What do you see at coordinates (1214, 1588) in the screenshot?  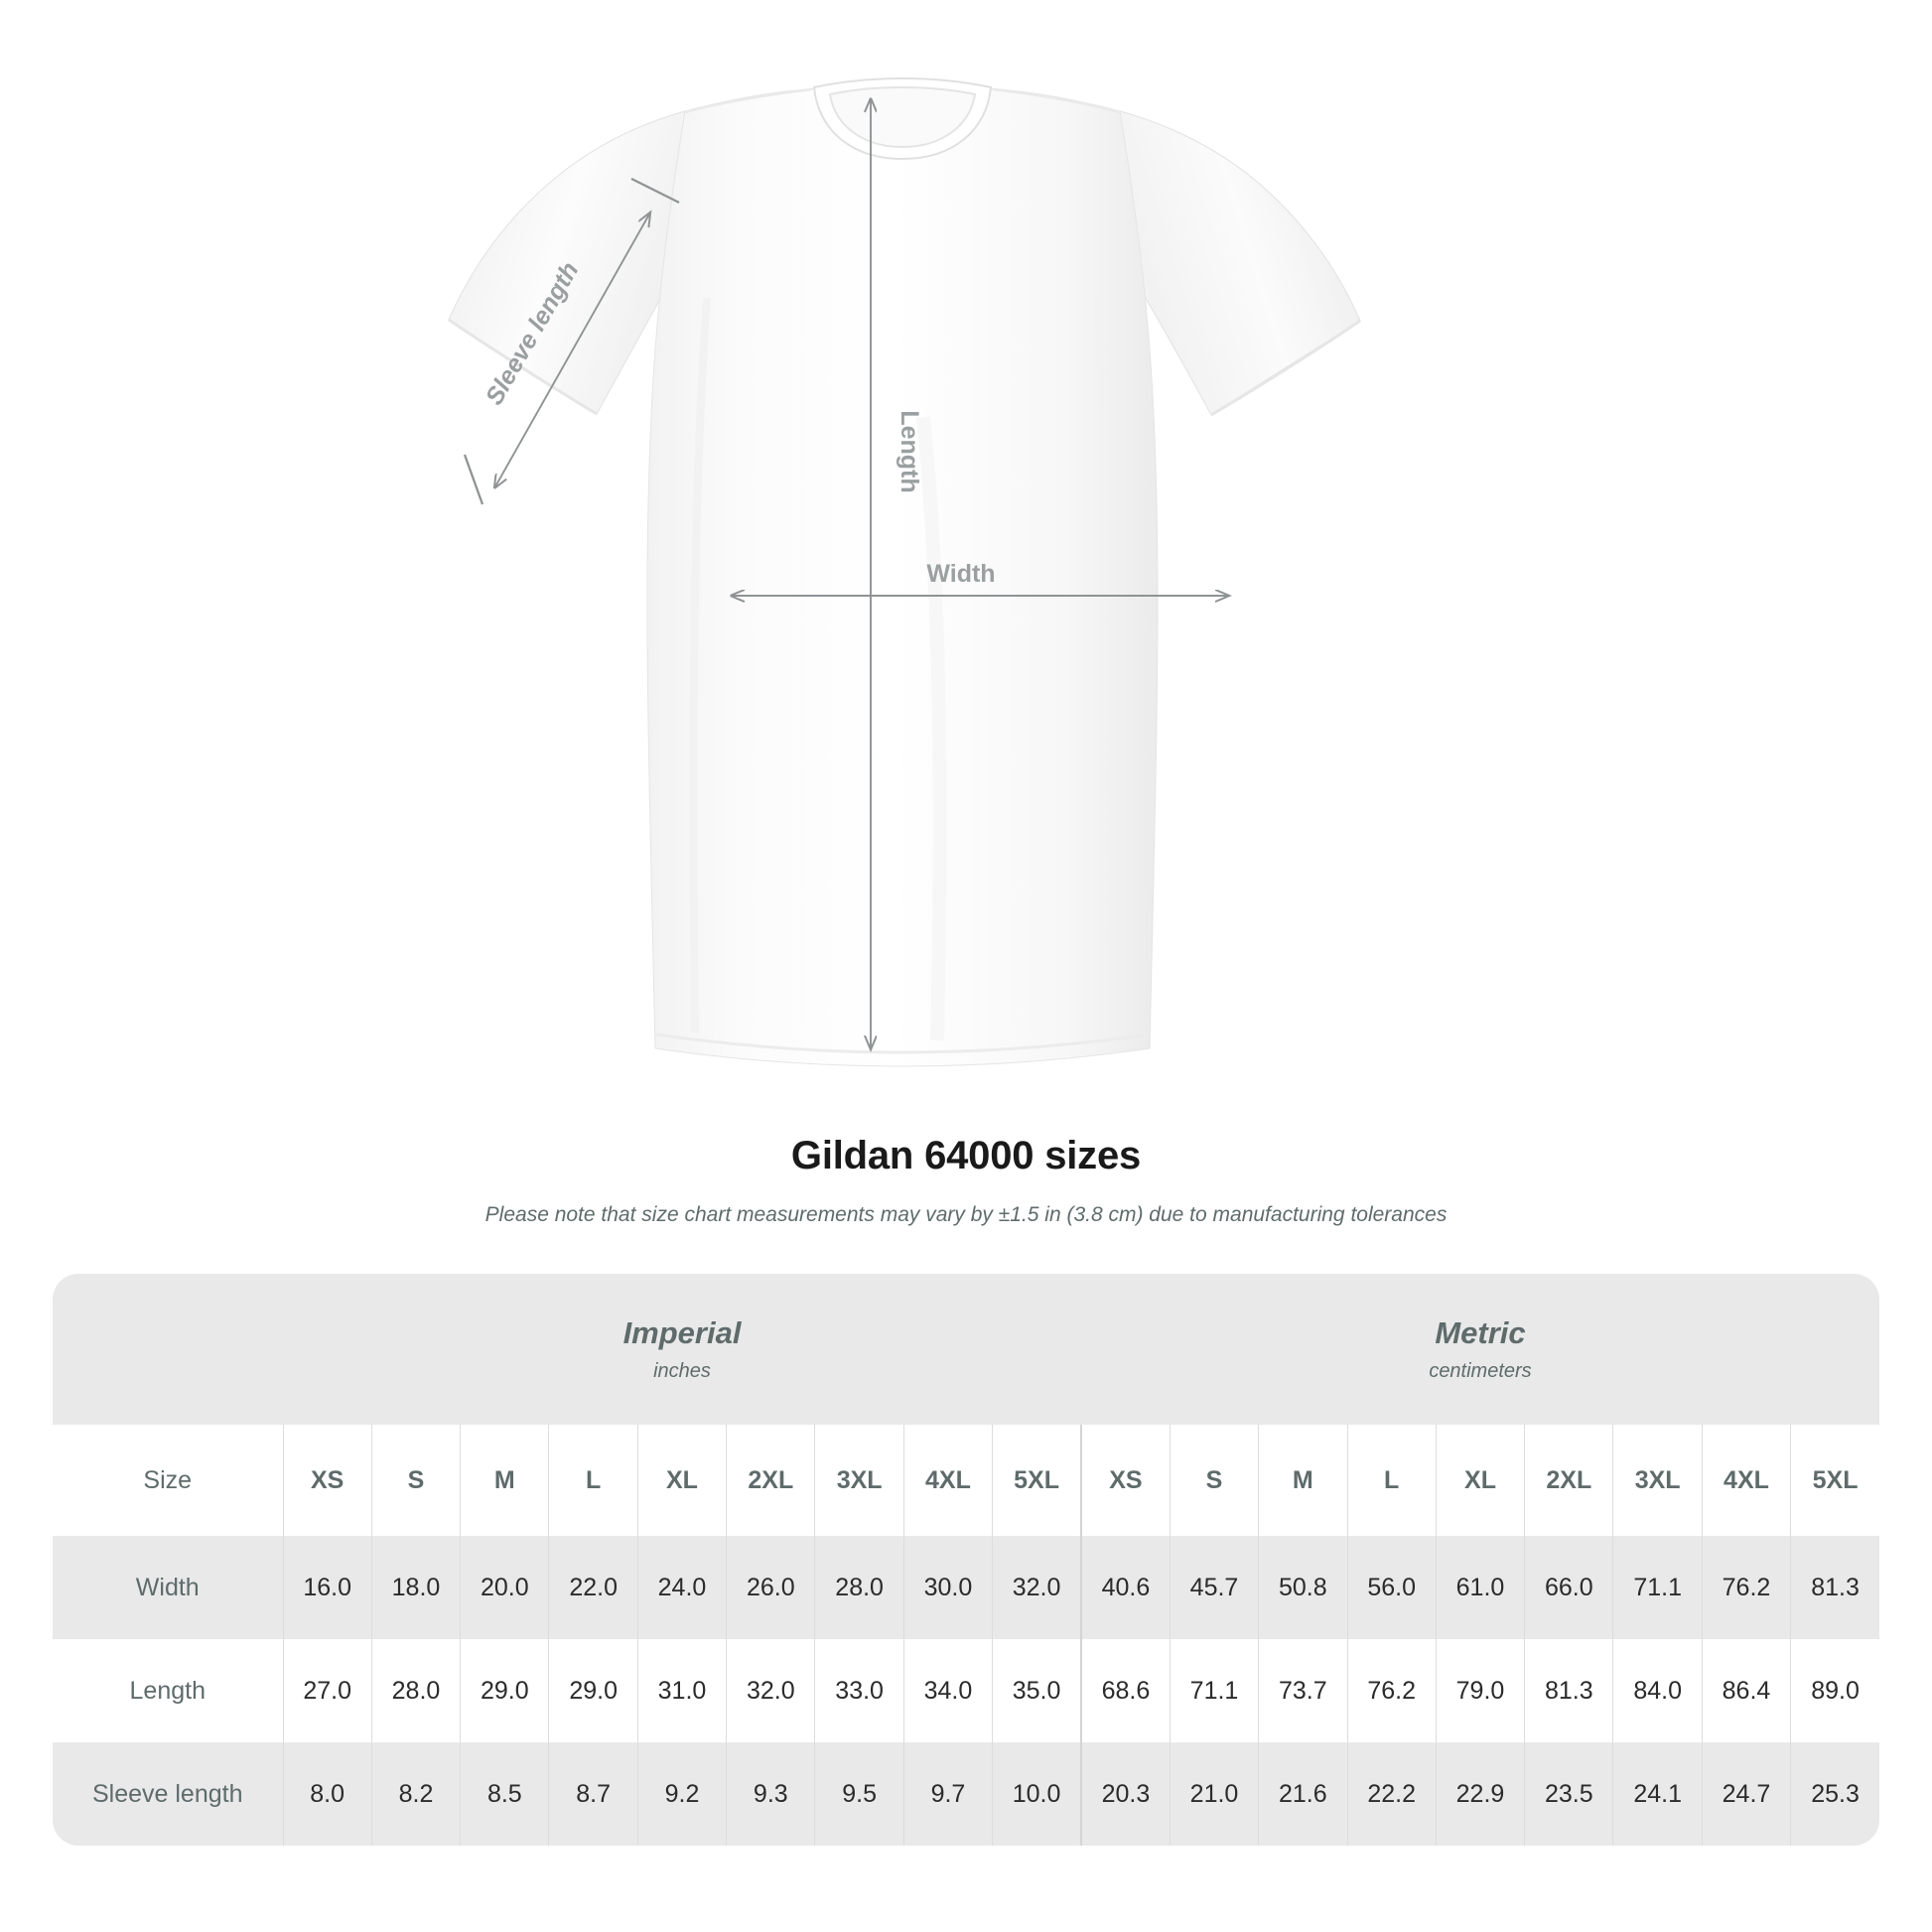 I see `cell-width-metric: 45.7` at bounding box center [1214, 1588].